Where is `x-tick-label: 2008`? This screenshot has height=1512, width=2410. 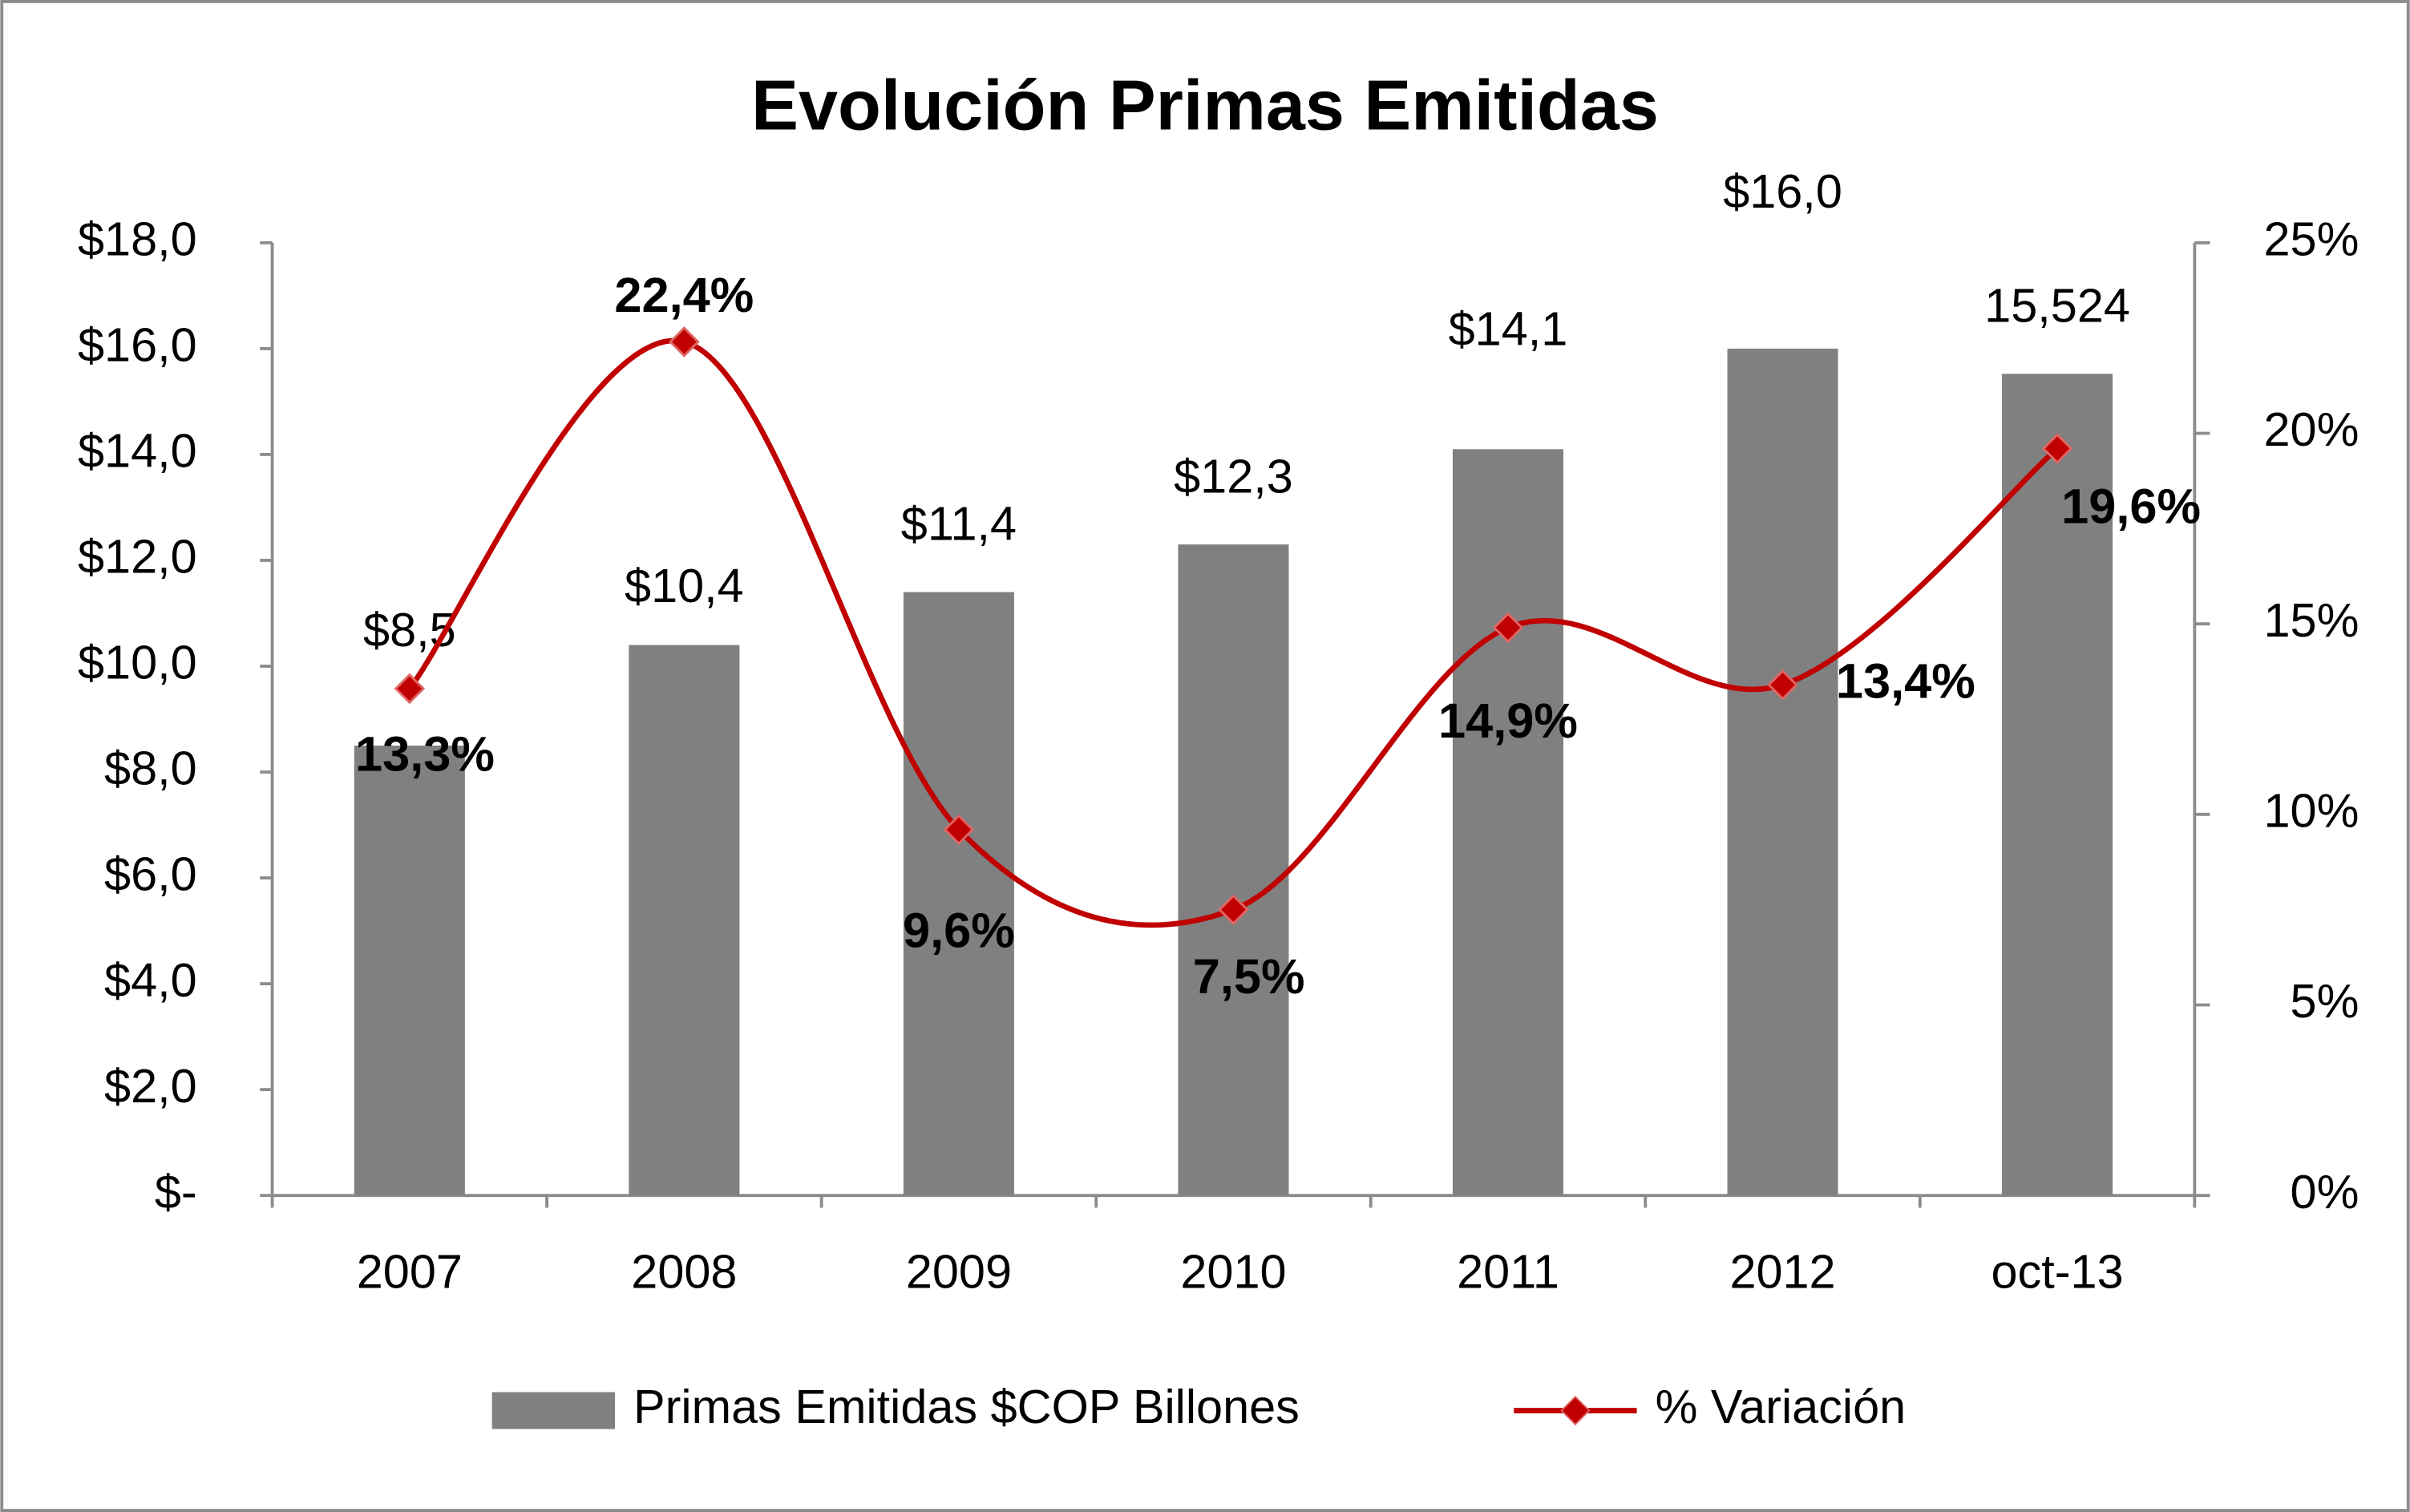
x-tick-label: 2008 is located at coordinates (684, 1272).